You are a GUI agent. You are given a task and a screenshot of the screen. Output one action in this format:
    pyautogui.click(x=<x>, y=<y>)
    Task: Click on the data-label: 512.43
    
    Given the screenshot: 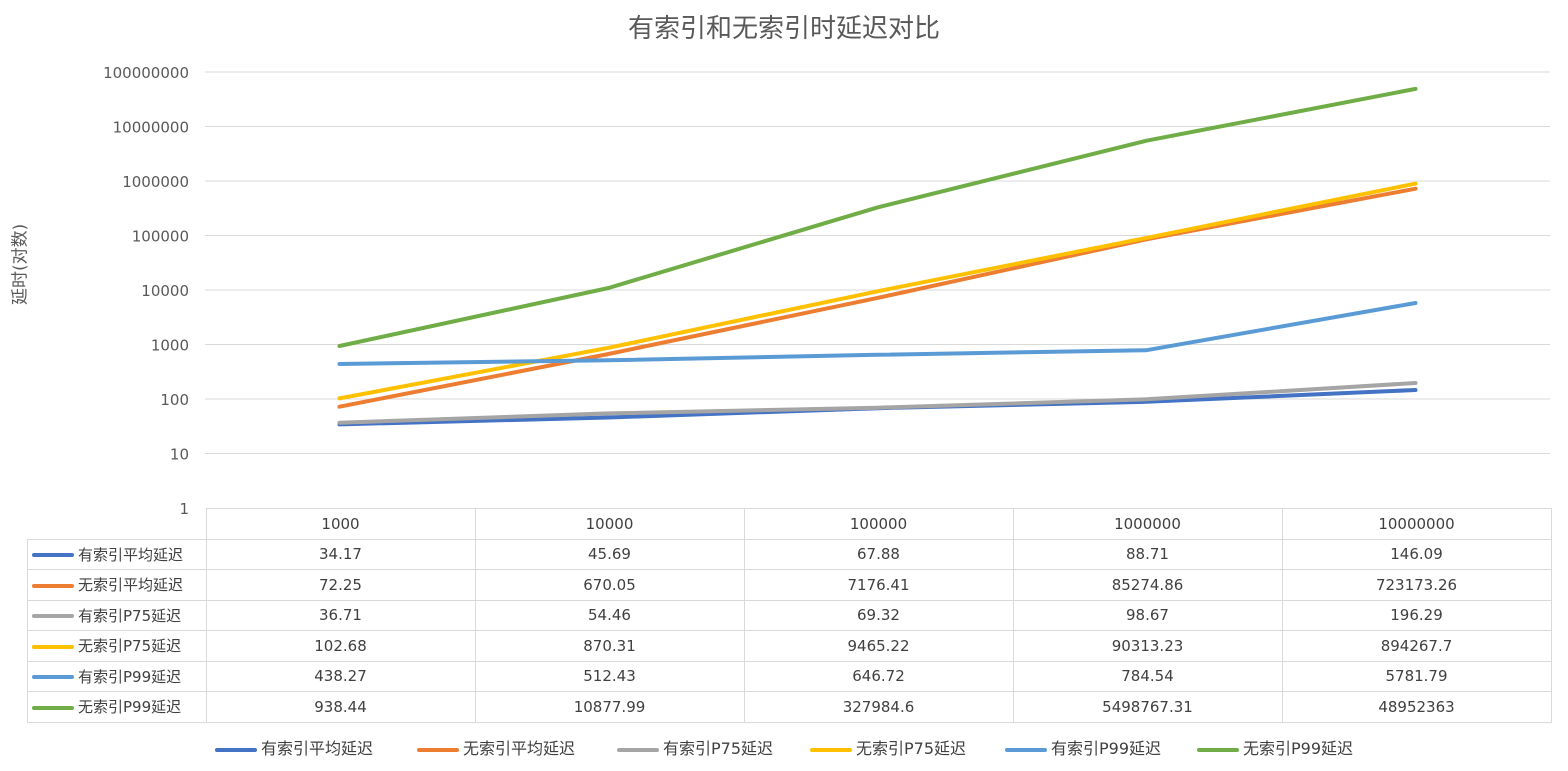 What is the action you would take?
    pyautogui.click(x=609, y=676)
    